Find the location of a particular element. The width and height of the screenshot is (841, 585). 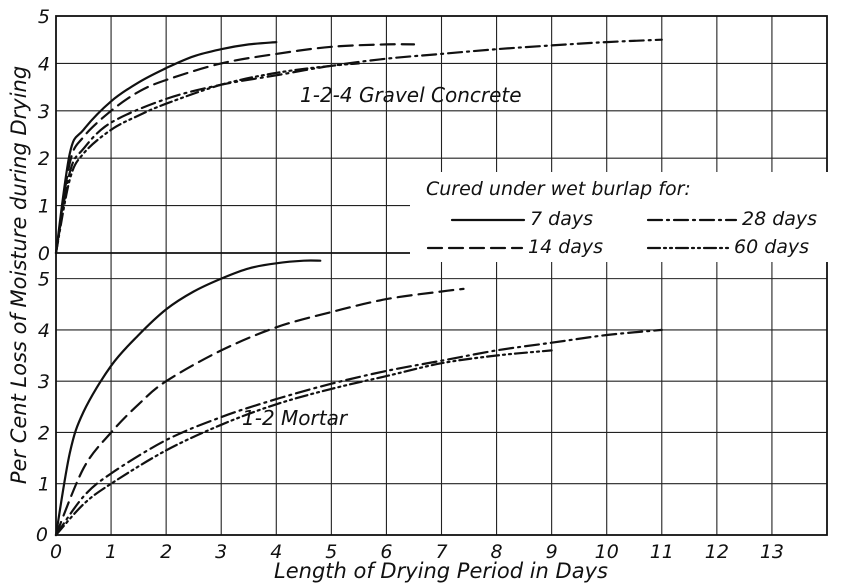

y-tick-label-lower: 2 is located at coordinates (44, 433).